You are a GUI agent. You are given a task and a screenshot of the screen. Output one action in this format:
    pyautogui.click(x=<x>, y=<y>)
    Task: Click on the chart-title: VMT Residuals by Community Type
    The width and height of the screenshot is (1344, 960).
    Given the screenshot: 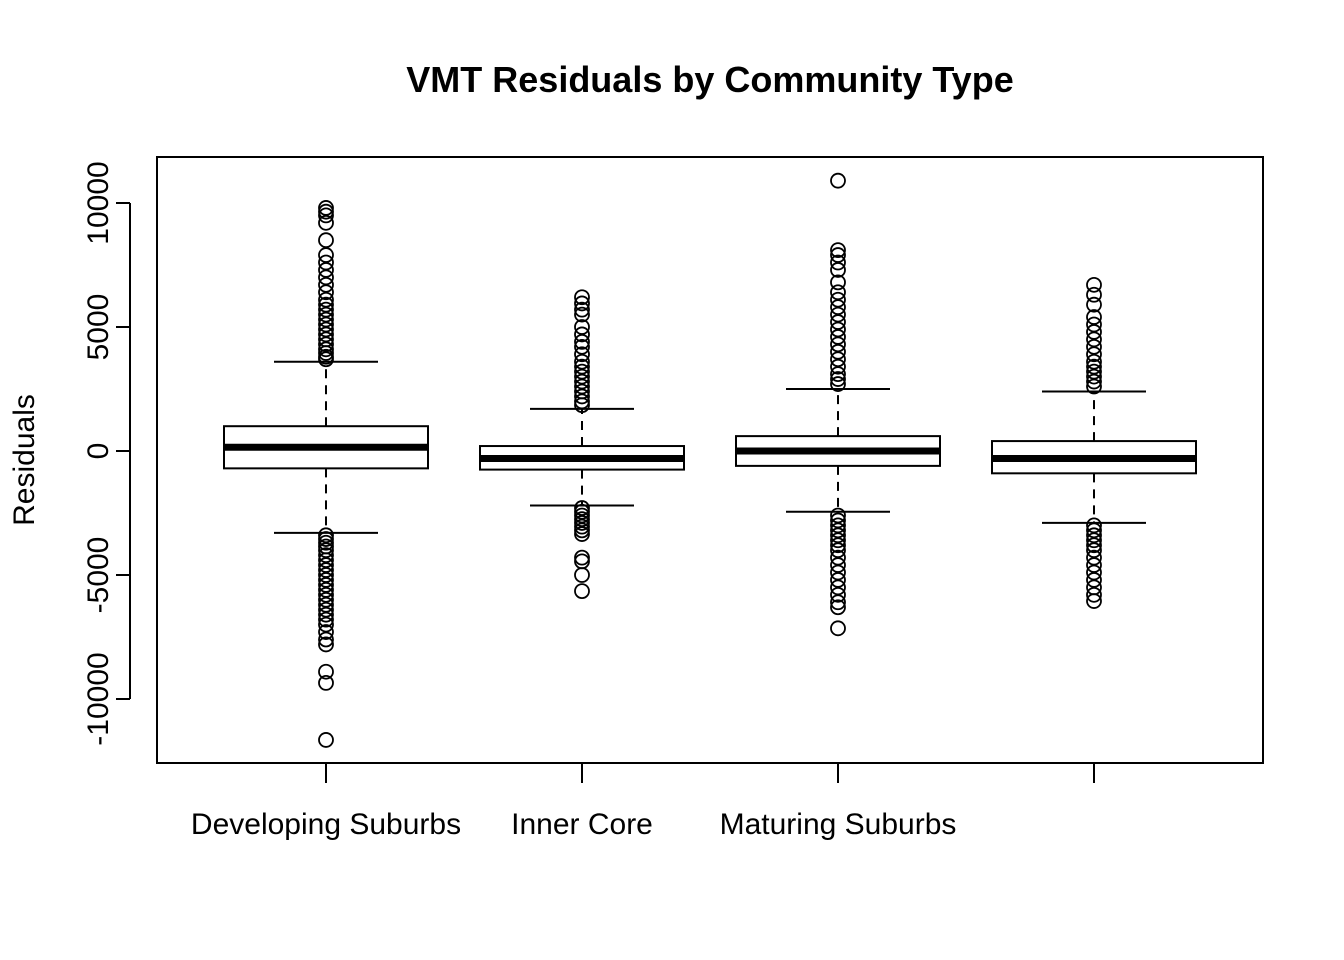 What is the action you would take?
    pyautogui.click(x=709, y=79)
    